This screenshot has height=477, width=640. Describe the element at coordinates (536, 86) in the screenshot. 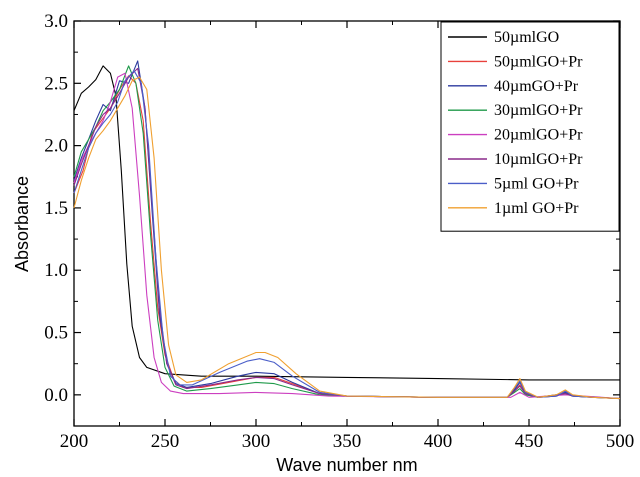

I see `legend-label: 40µmGO+Pr` at that location.